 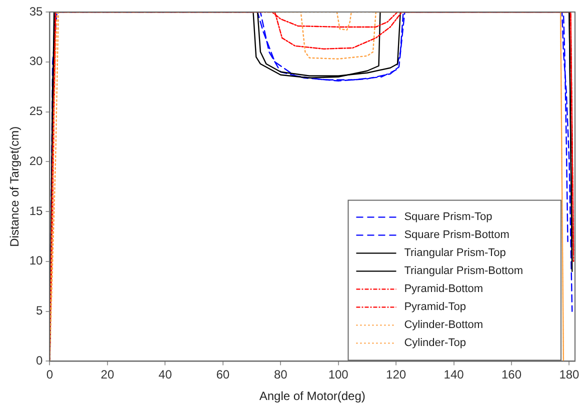 What do you see at coordinates (165, 375) in the screenshot?
I see `x-tick-label: 40` at bounding box center [165, 375].